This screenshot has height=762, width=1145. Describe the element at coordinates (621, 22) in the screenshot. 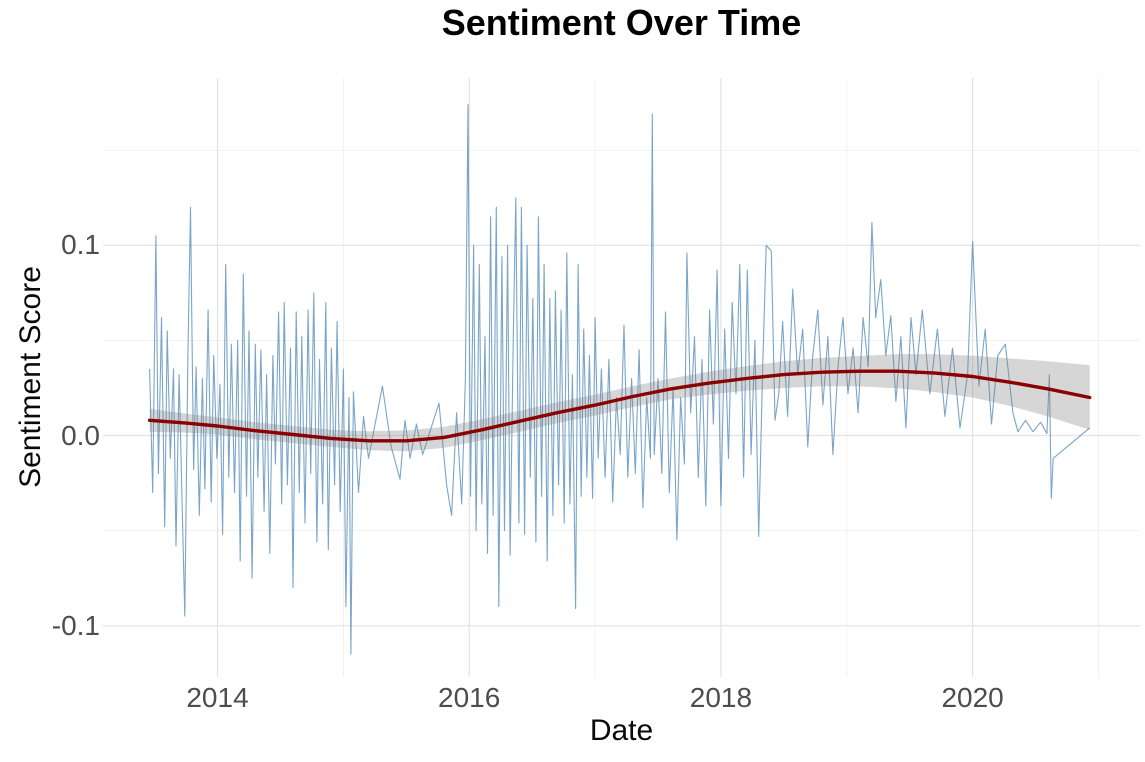

I see `plot-title: Sentiment Over Time` at that location.